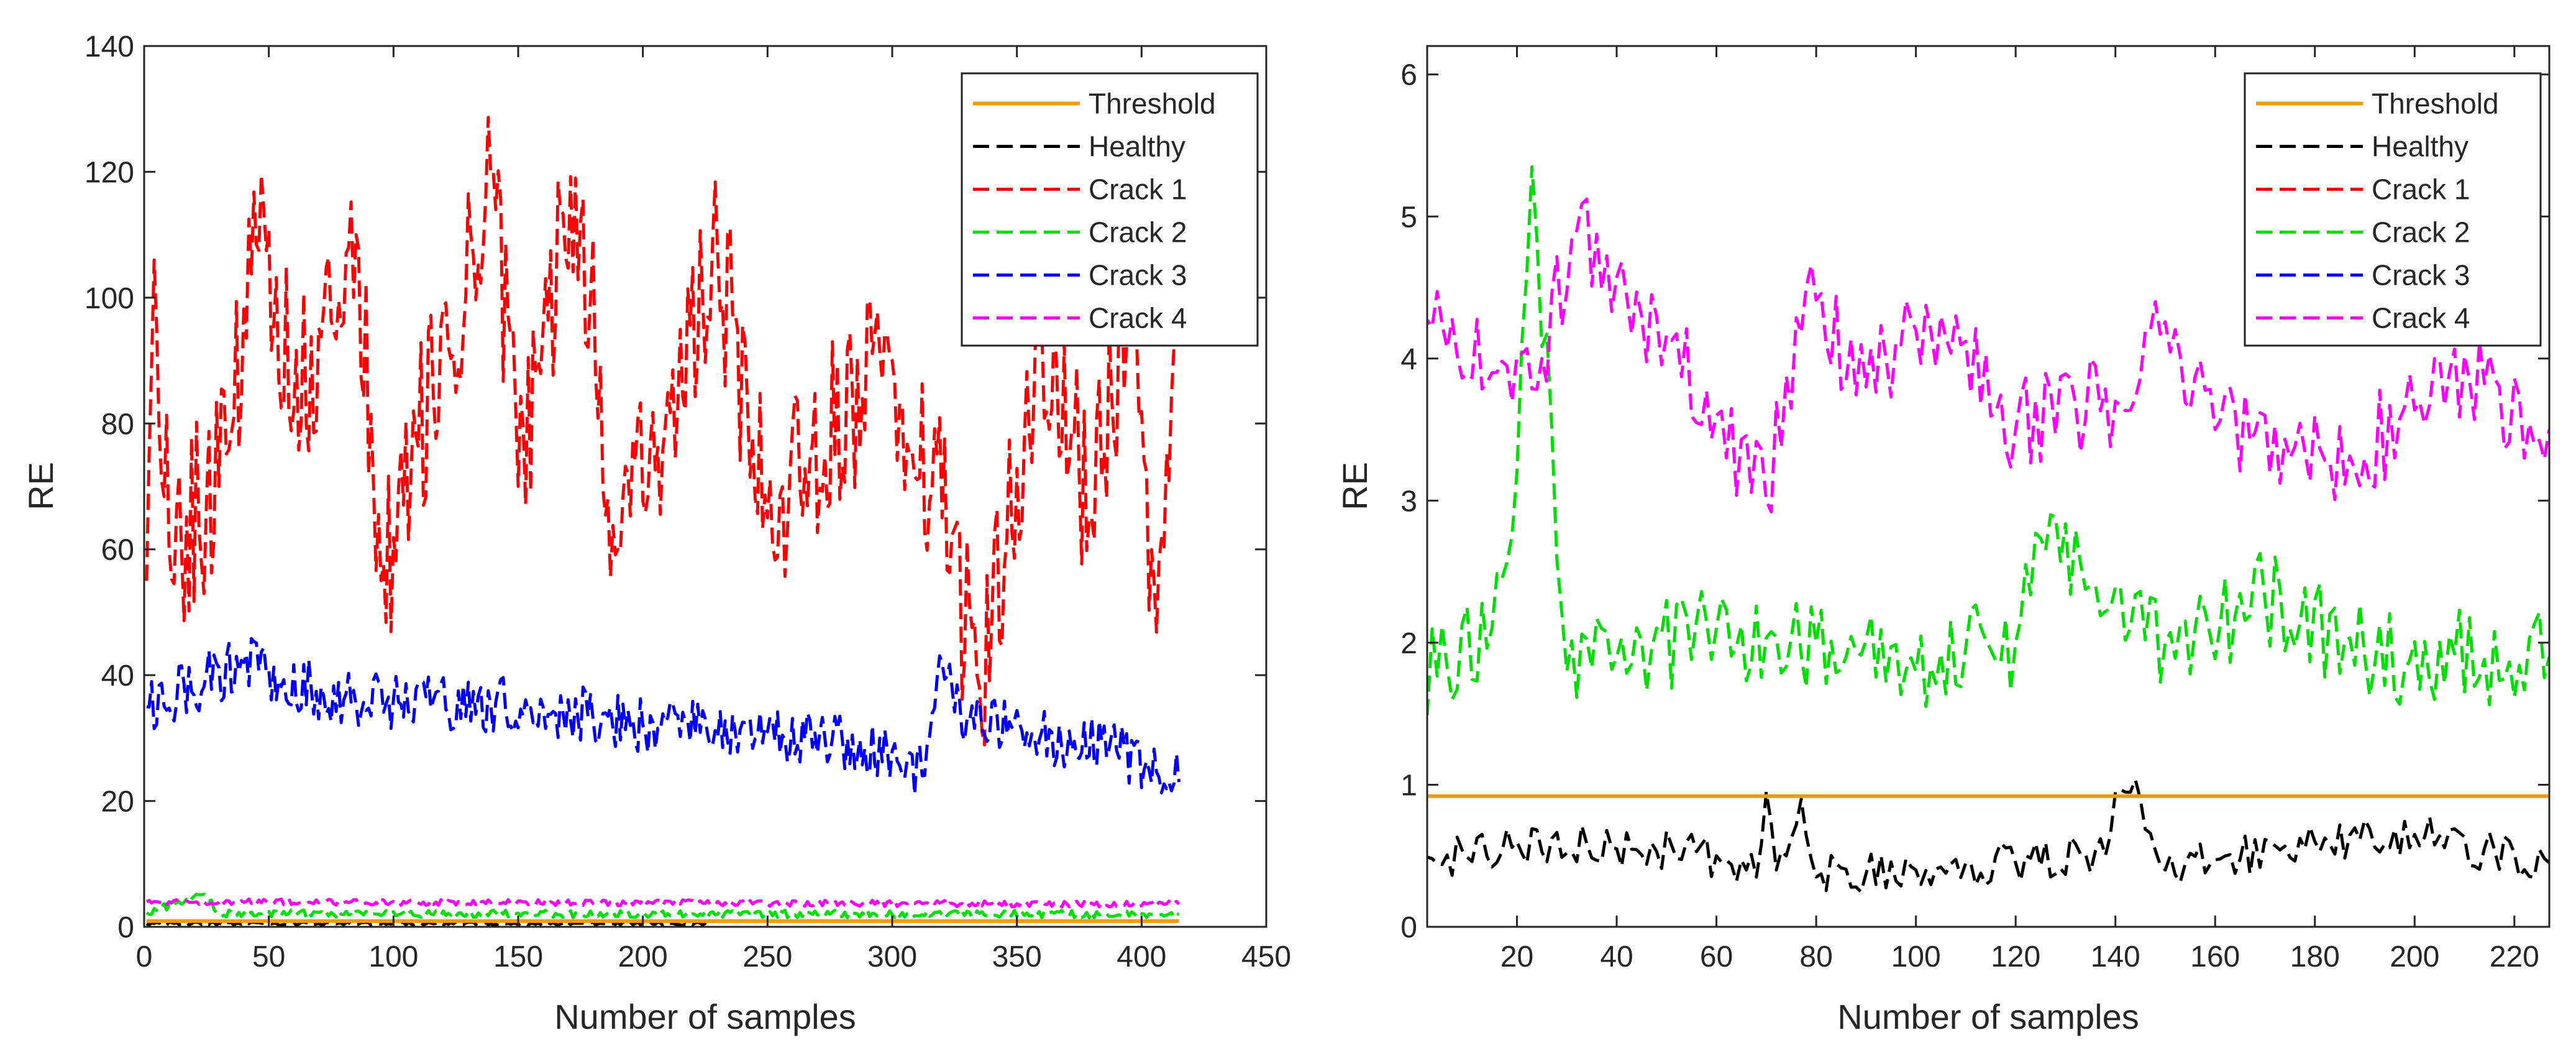 This screenshot has width=2576, height=1053. What do you see at coordinates (117, 550) in the screenshot?
I see `y-tick-label: 60` at bounding box center [117, 550].